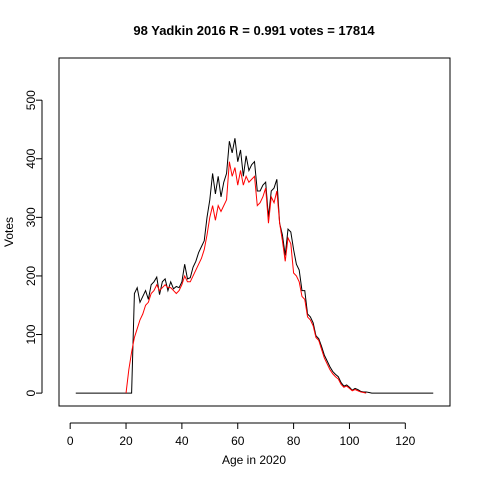  Describe the element at coordinates (31, 276) in the screenshot. I see `y-tick-label: 200` at that location.